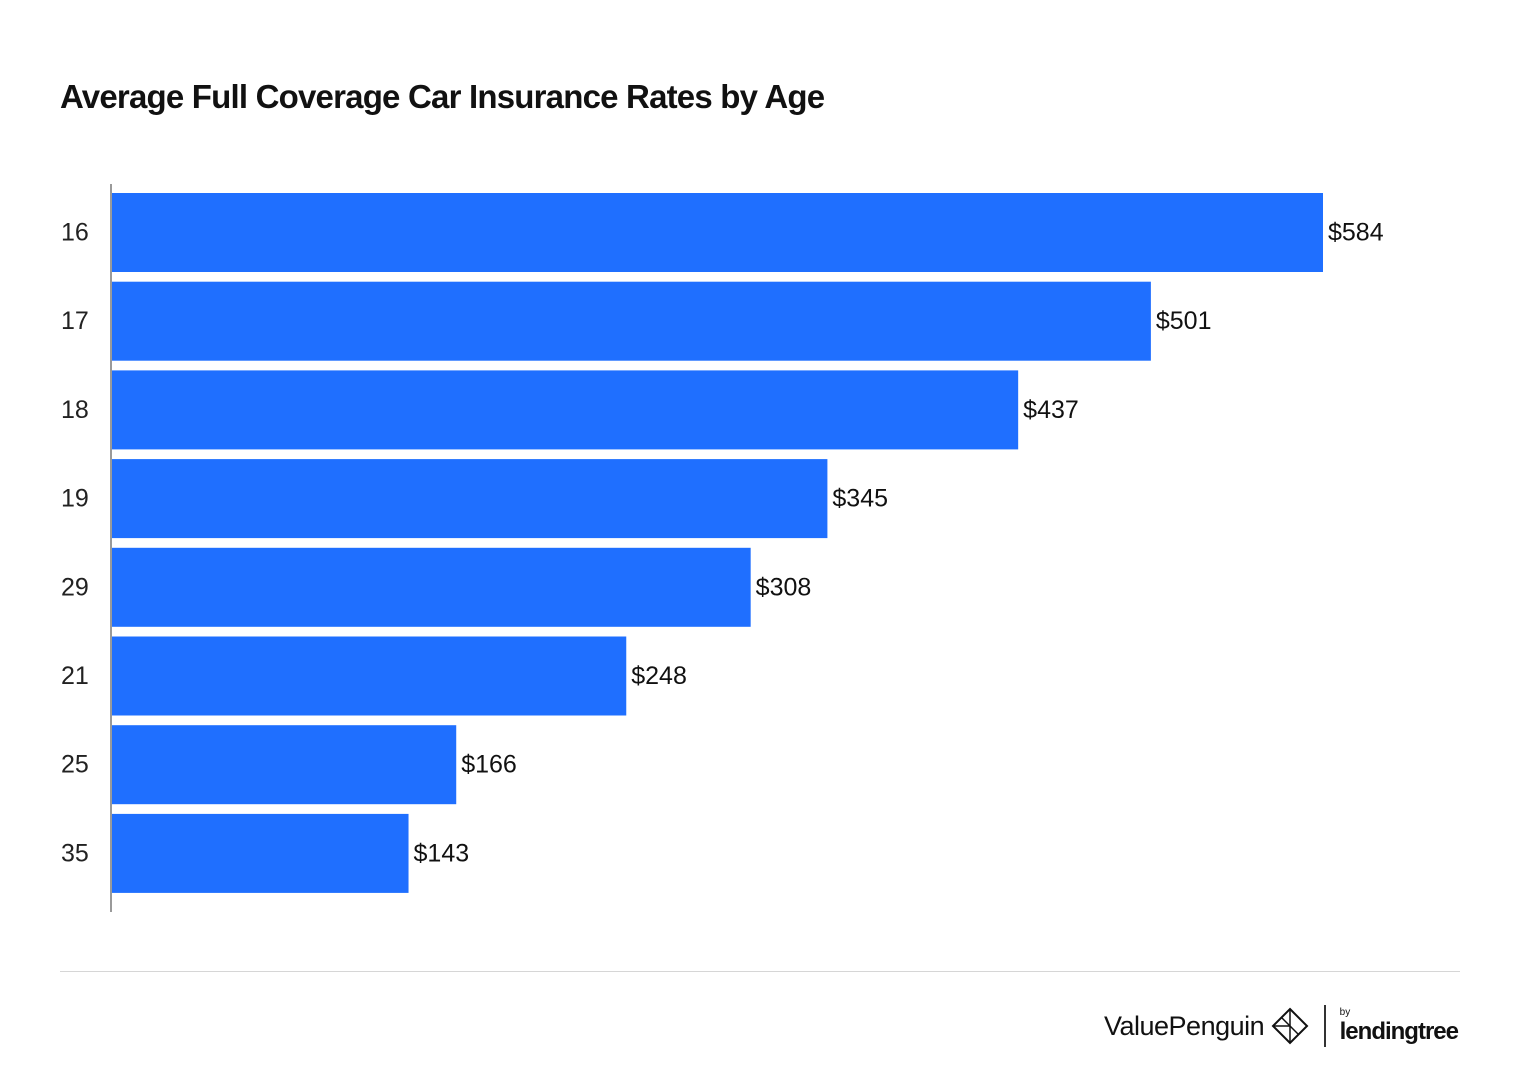 The width and height of the screenshot is (1520, 1082). Describe the element at coordinates (659, 676) in the screenshot. I see `value-label-21: $248` at that location.